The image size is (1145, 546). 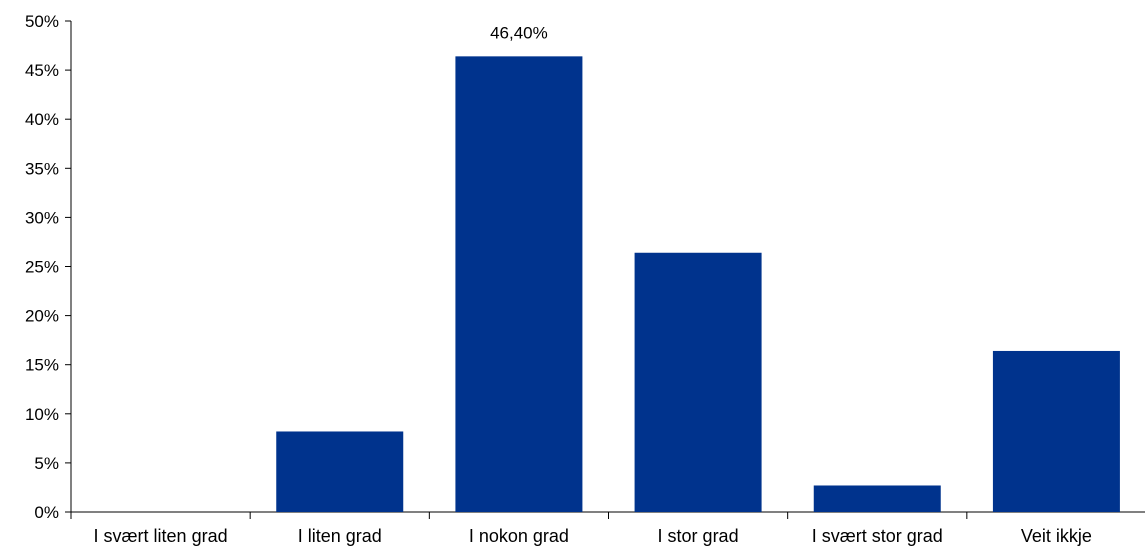 I want to click on y-axis: 0% 5% 10% 15% 20% 25% 30% 35% 40% 45% 50%, so click(x=48, y=267).